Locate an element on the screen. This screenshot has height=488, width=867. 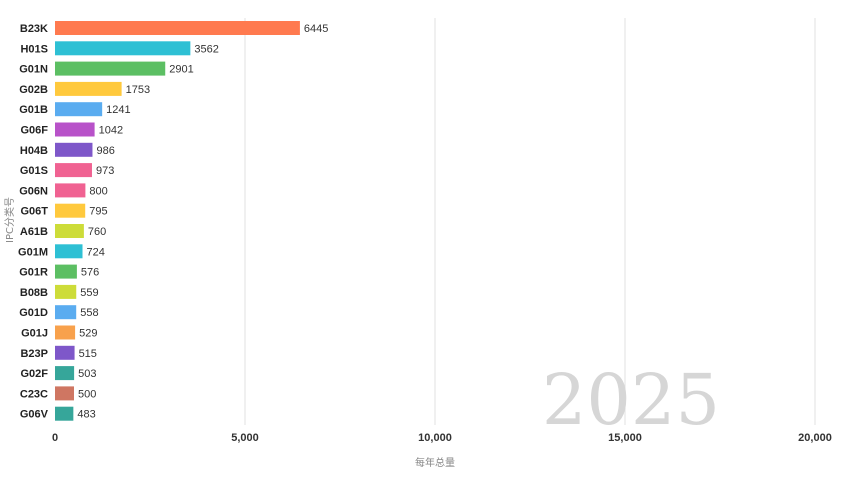
bar-row: G02F 503 is located at coordinates (58, 373).